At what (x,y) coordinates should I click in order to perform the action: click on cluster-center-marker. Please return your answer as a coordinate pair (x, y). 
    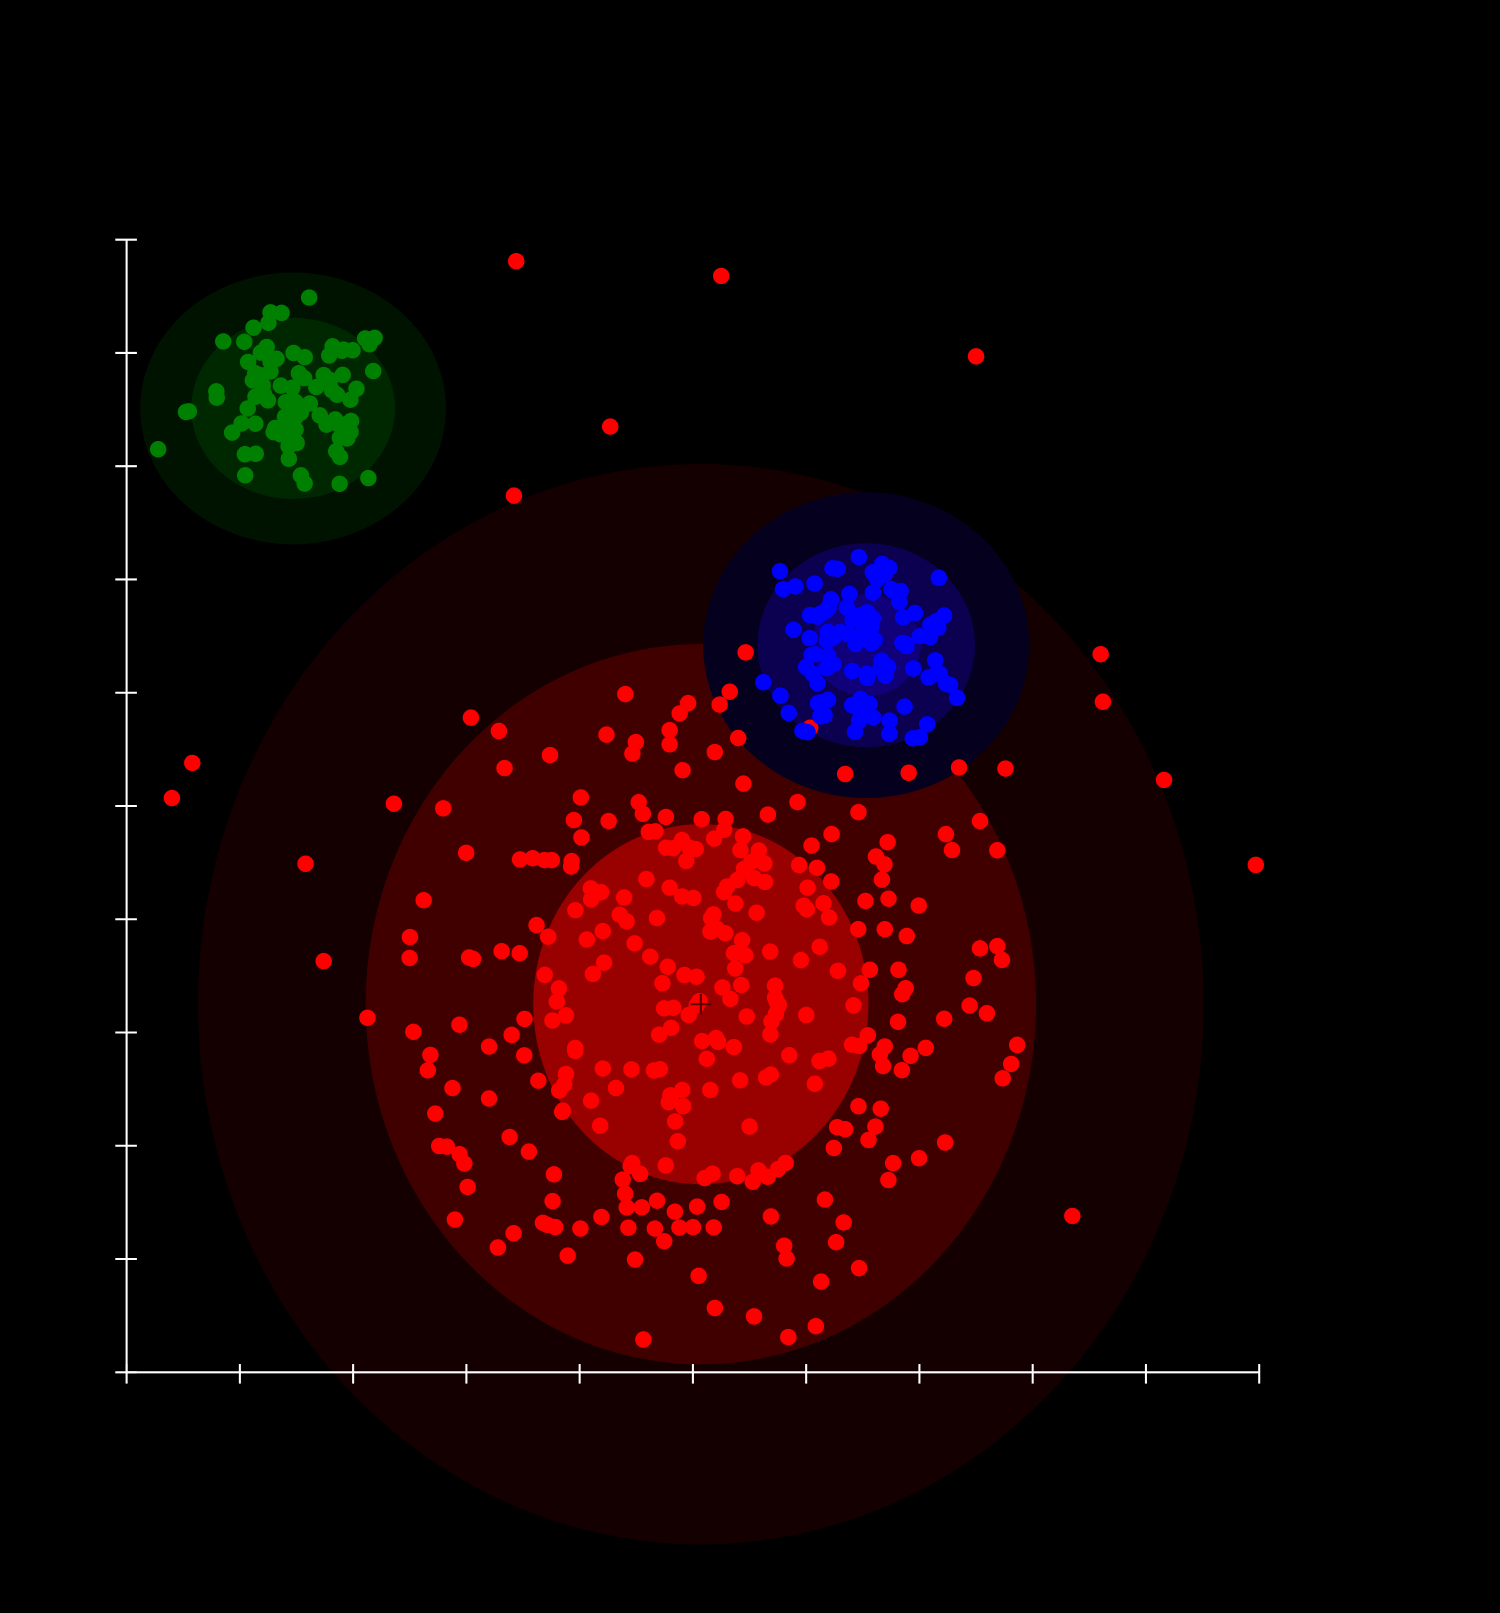
    Looking at the image, I should click on (701, 1004).